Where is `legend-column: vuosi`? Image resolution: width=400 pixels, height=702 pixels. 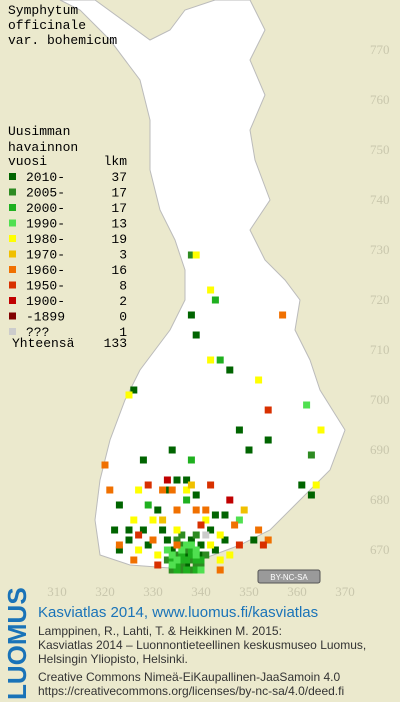
legend-column: vuosi is located at coordinates (27, 161).